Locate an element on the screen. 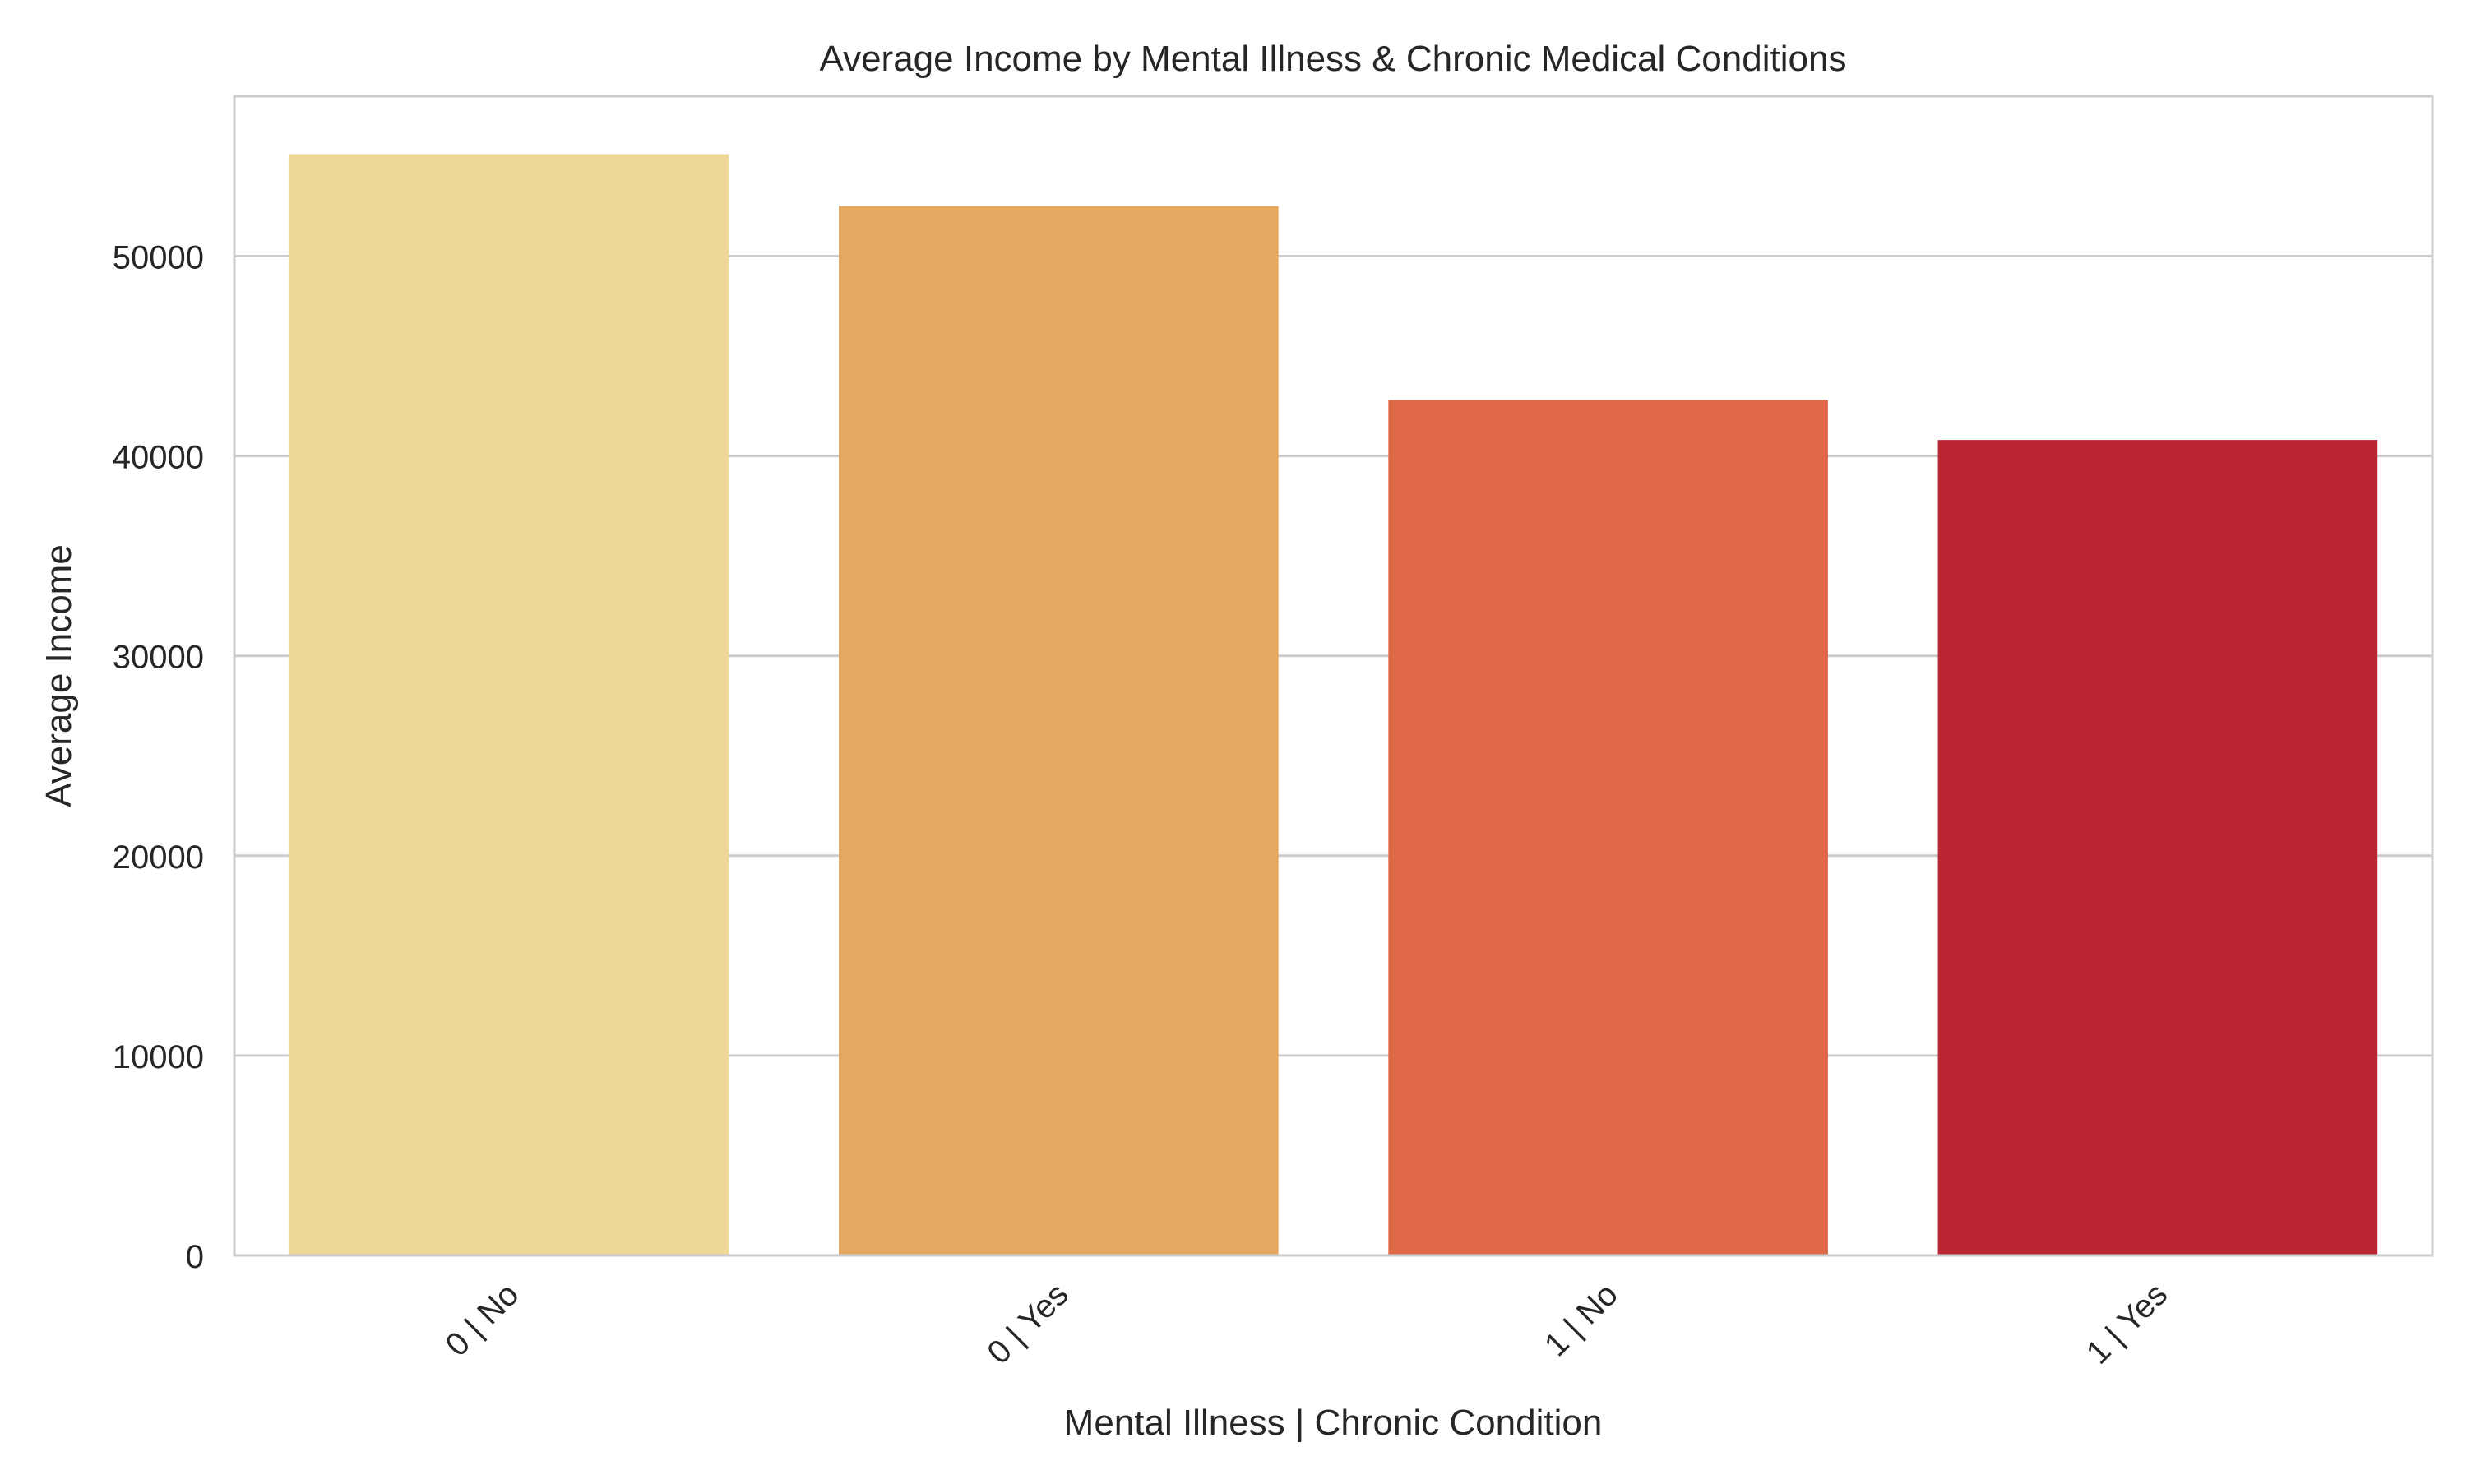 This screenshot has width=2467, height=1484. y-tick-label: 50000 is located at coordinates (159, 257).